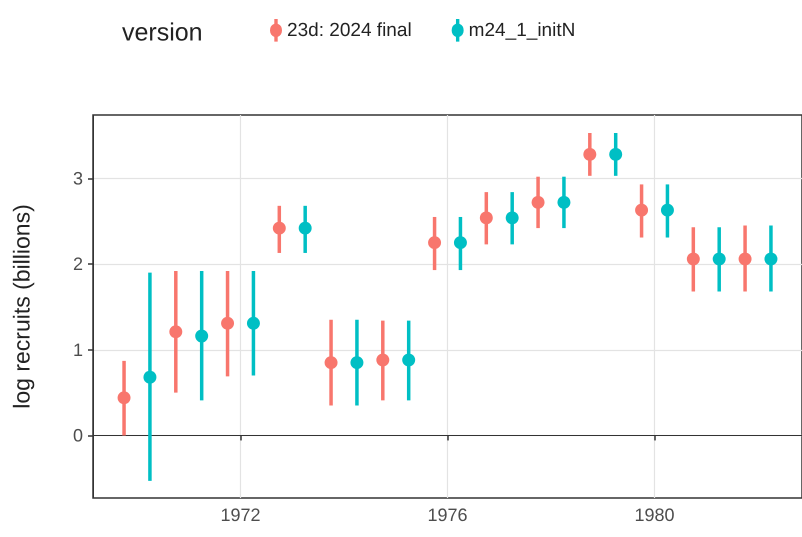 This screenshot has height=537, width=802. I want to click on y-axis-title: log recruits (billions), so click(21, 306).